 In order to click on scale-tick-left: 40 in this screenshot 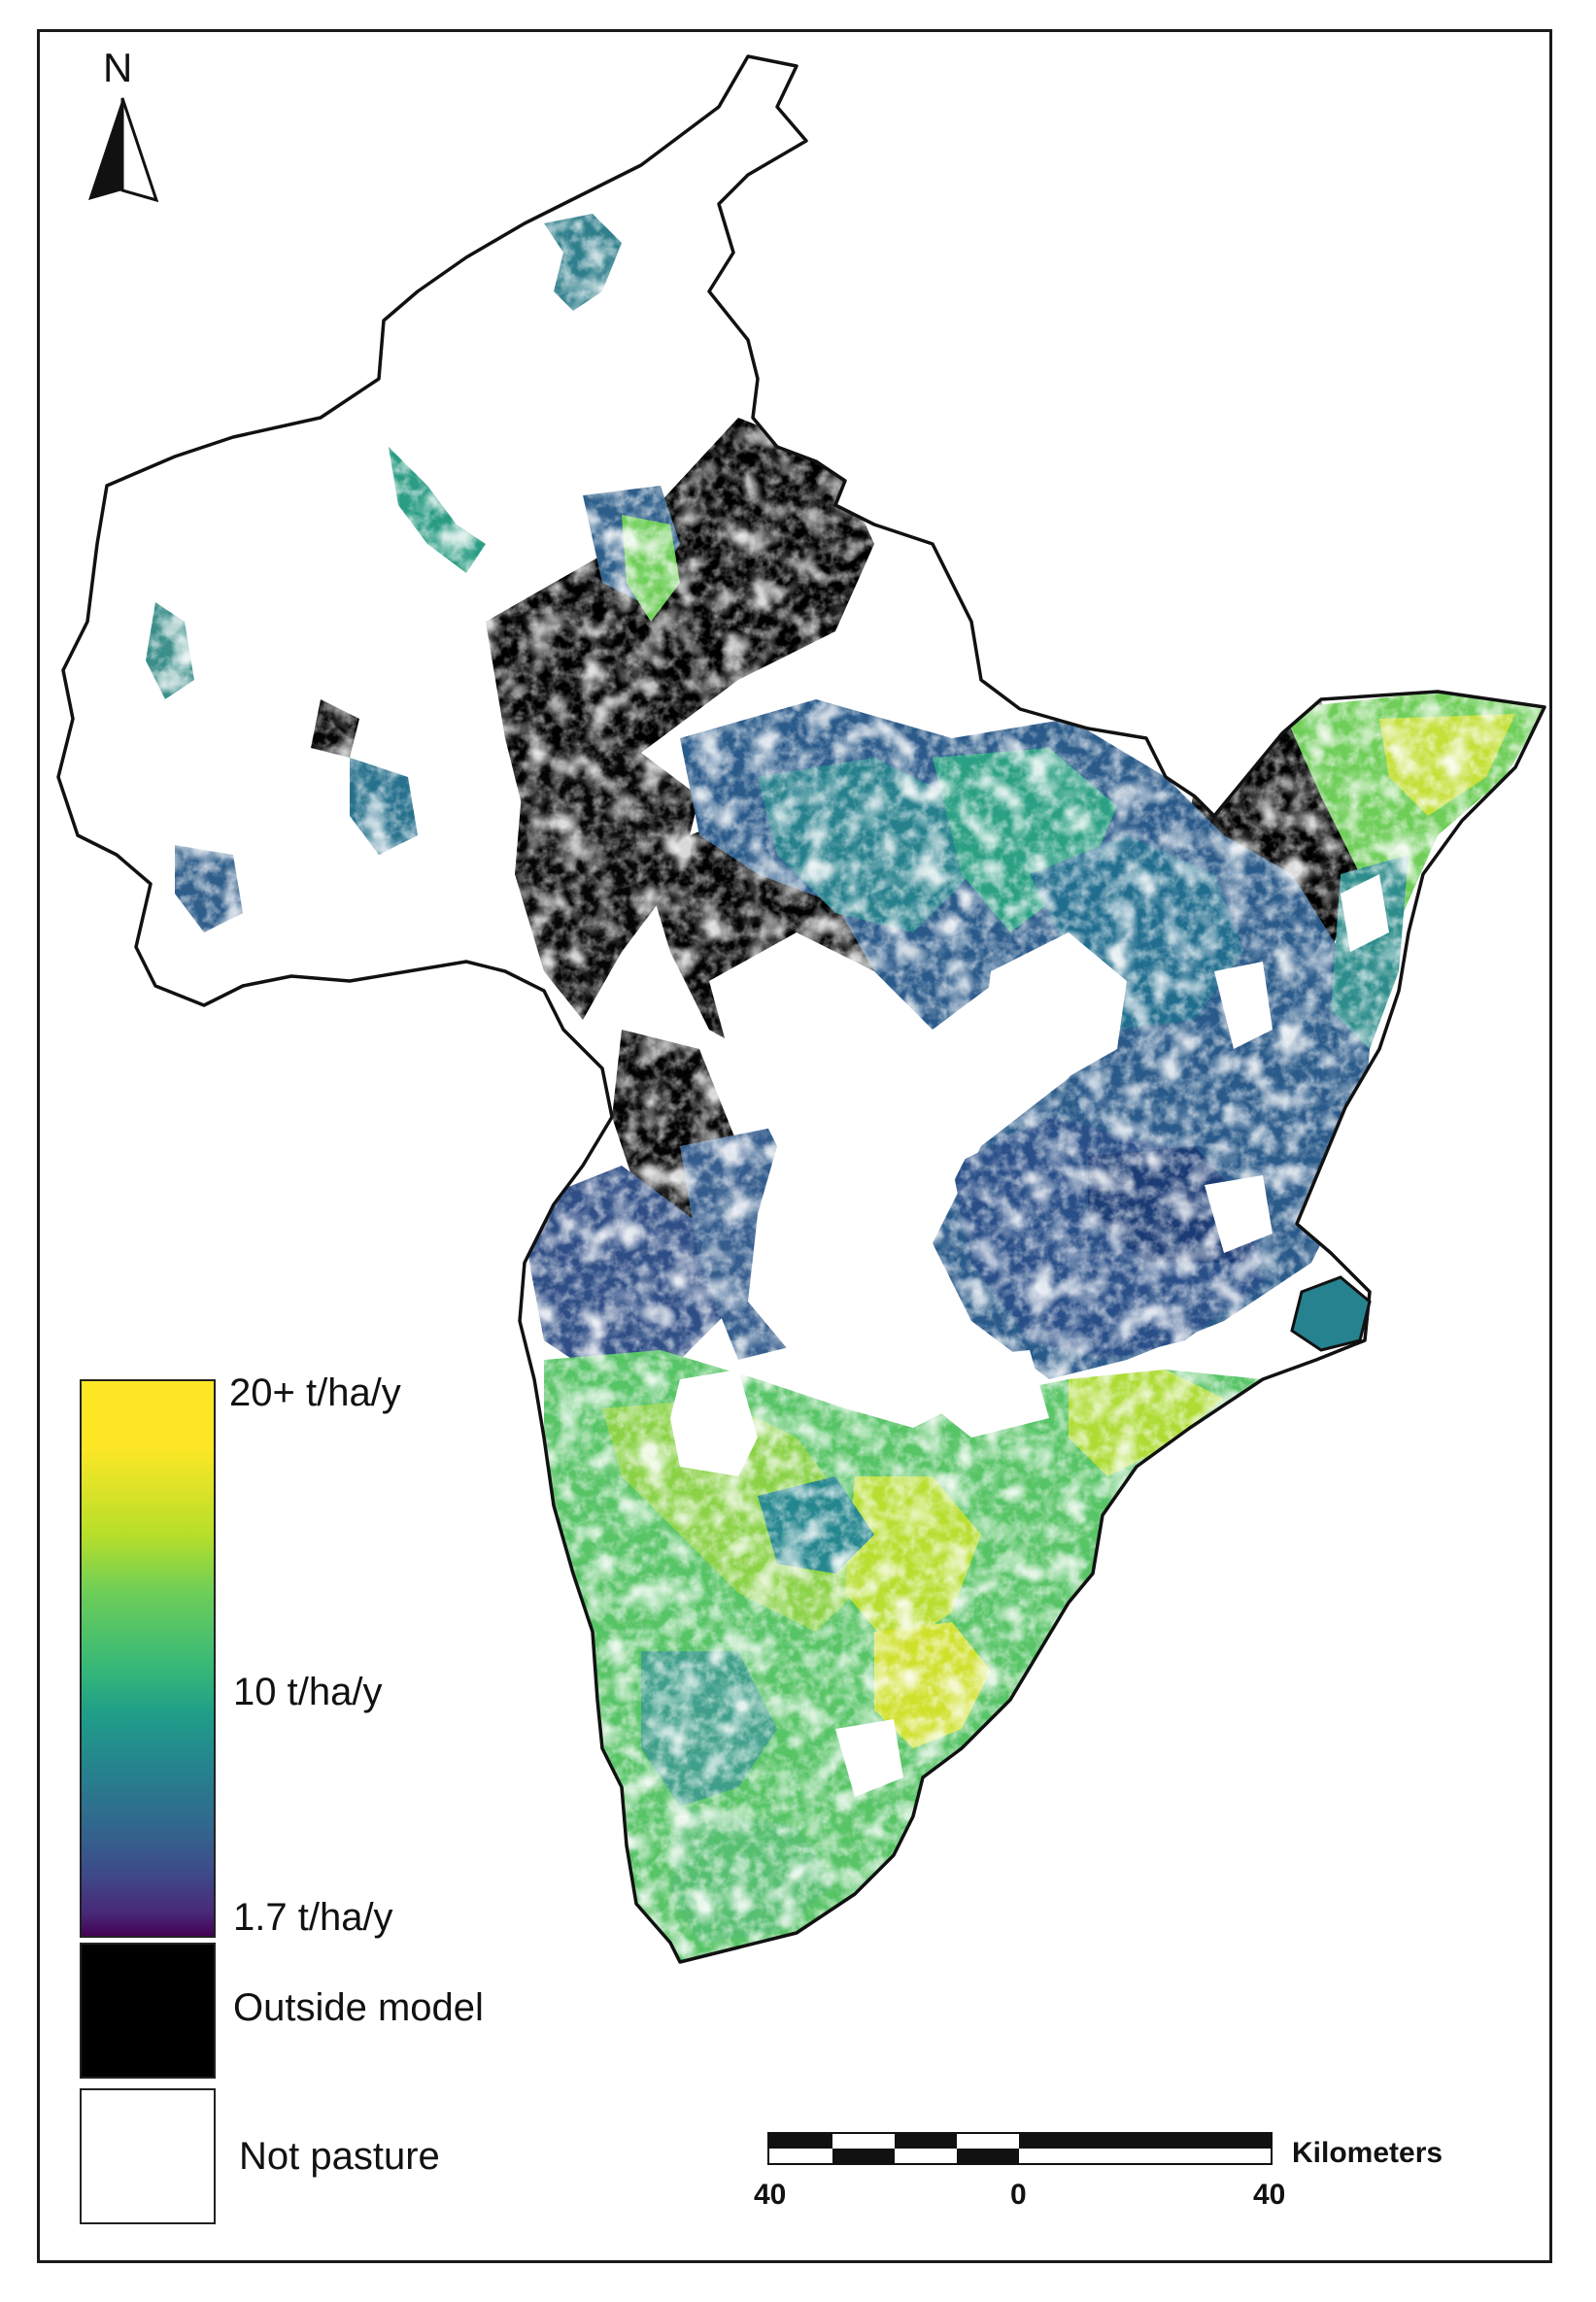, I will do `click(770, 2195)`.